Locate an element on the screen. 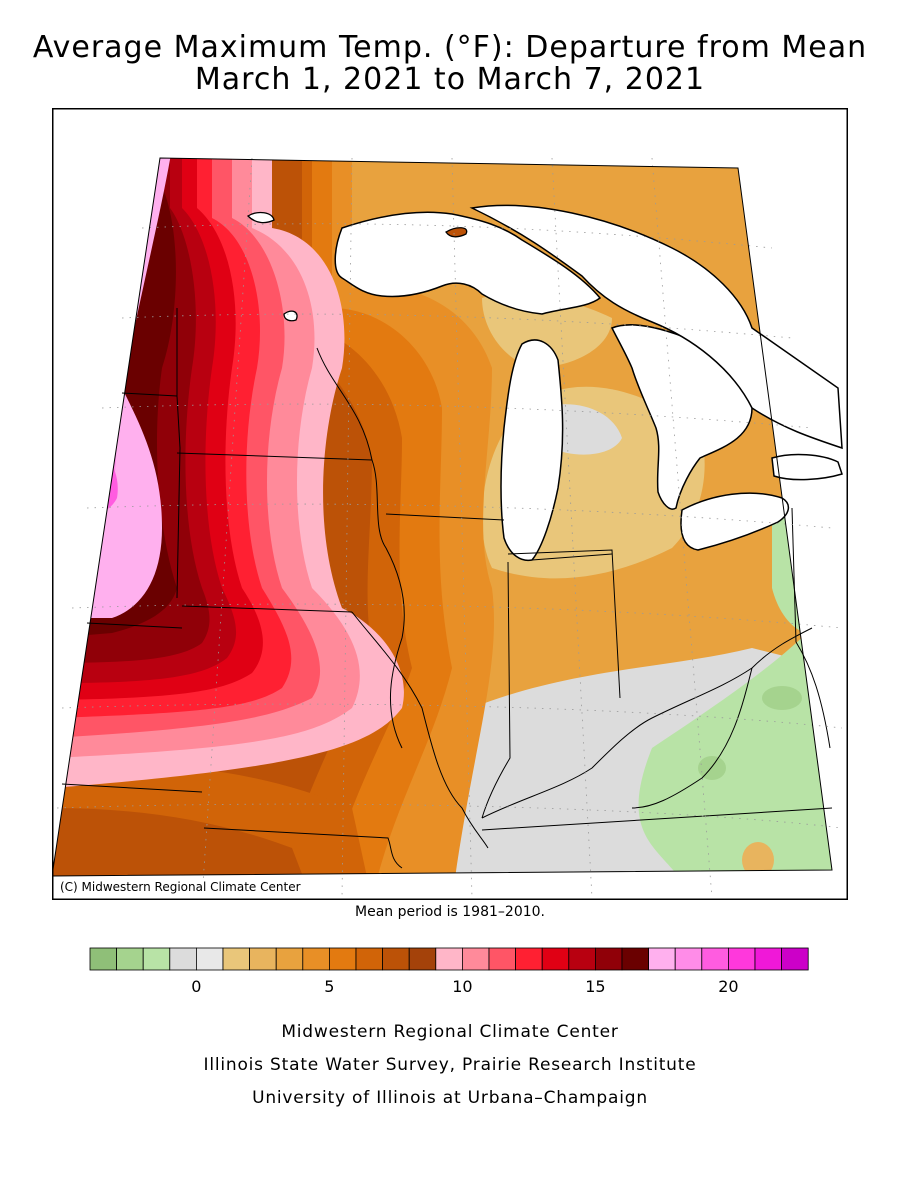 The image size is (900, 1200). border-mn-wi is located at coordinates (344, 404).